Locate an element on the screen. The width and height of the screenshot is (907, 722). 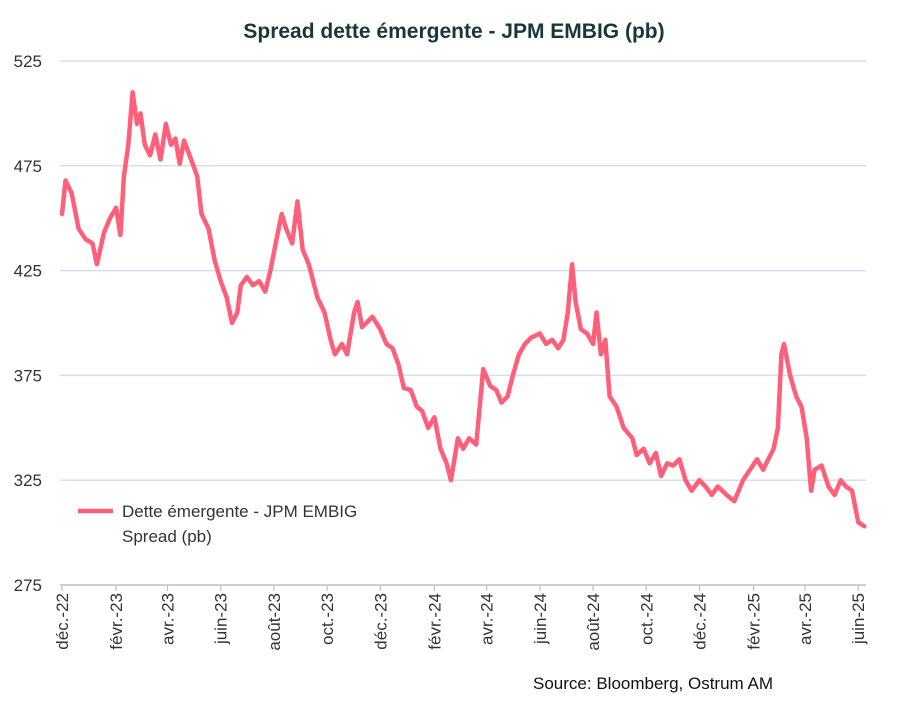
x-tick-label: févr.-25 is located at coordinates (754, 621).